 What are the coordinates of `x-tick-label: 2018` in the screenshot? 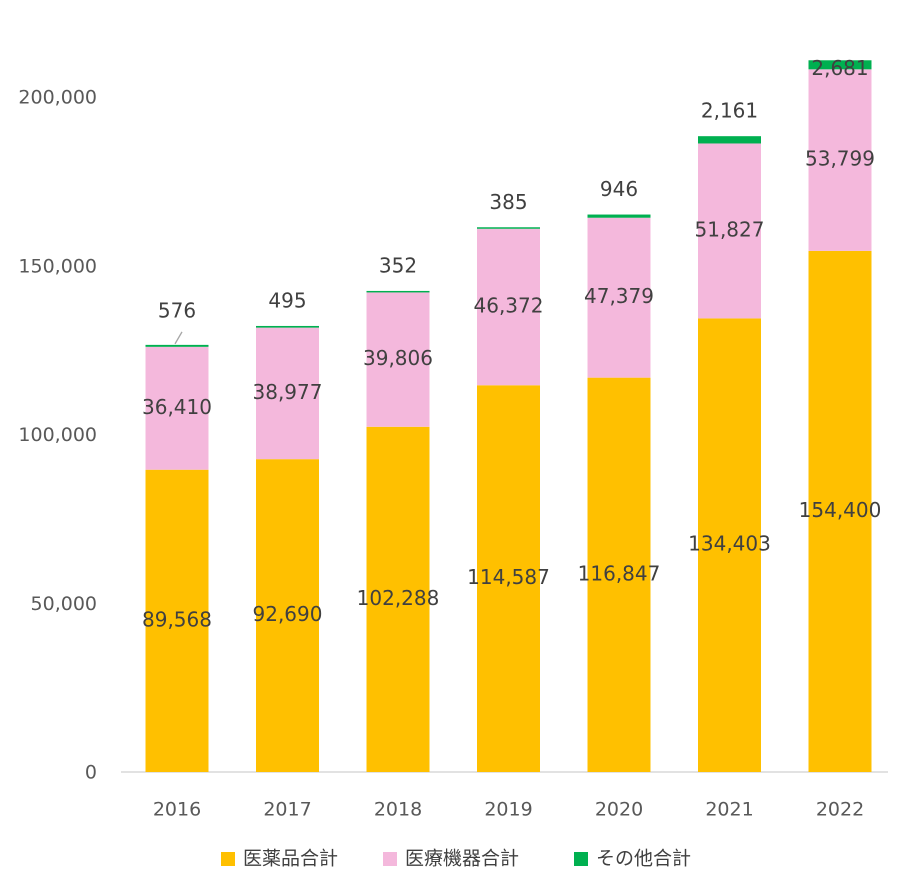 It's located at (398, 810).